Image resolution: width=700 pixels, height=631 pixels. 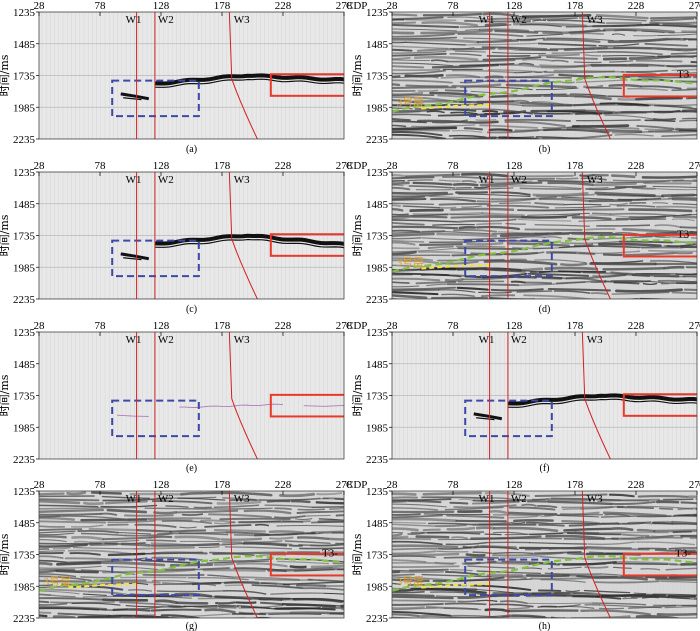 I want to click on horizon-t3-label: T3, so click(x=683, y=234).